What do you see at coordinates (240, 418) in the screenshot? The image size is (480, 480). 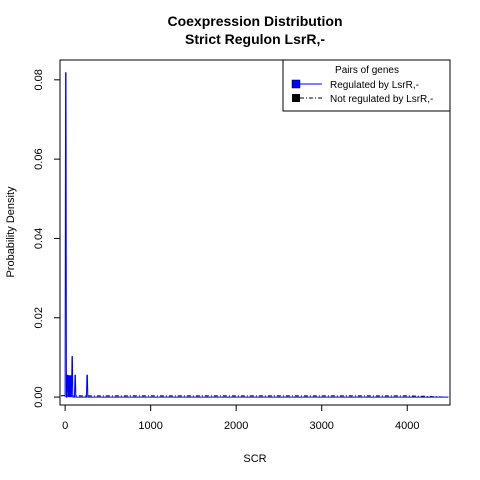 I see `x-axis: 0 1000 2000 3000 4000` at bounding box center [240, 418].